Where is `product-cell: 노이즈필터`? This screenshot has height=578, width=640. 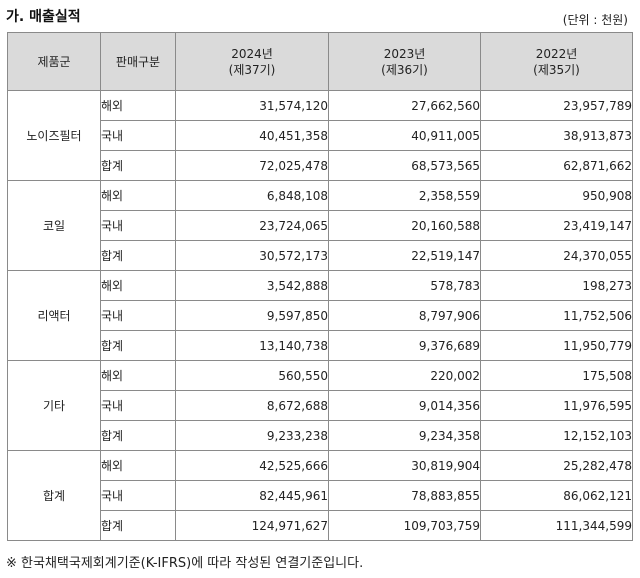 product-cell: 노이즈필터 is located at coordinates (54, 135).